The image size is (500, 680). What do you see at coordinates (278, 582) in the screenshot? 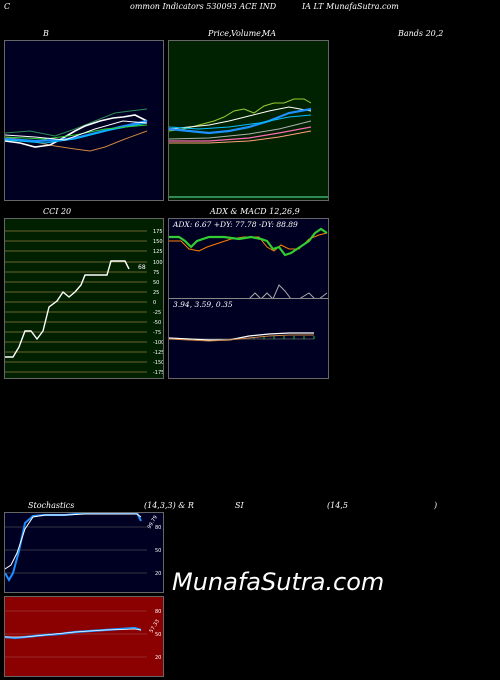
I see `watermark: MunafaSutra.com` at bounding box center [278, 582].